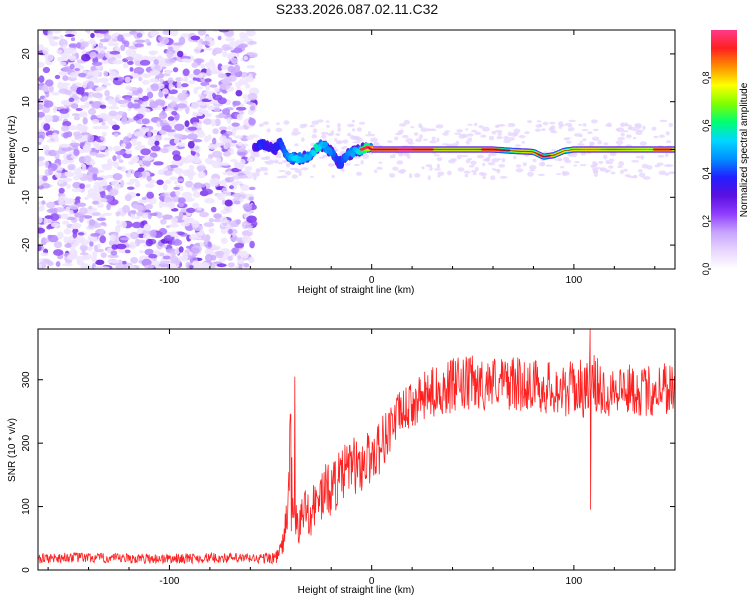  I want to click on colorbar-gradient, so click(724, 149).